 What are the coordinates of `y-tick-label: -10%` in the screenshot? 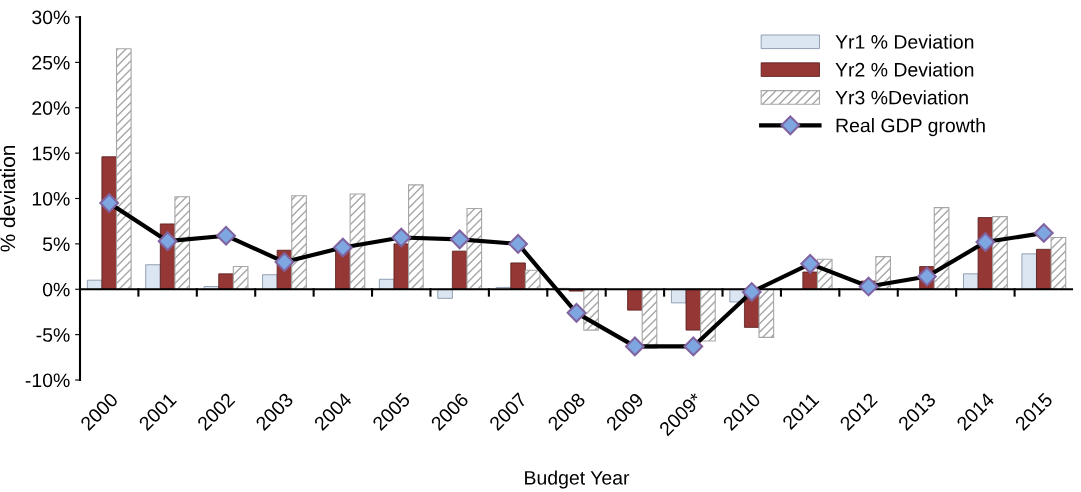 It's located at (47, 380).